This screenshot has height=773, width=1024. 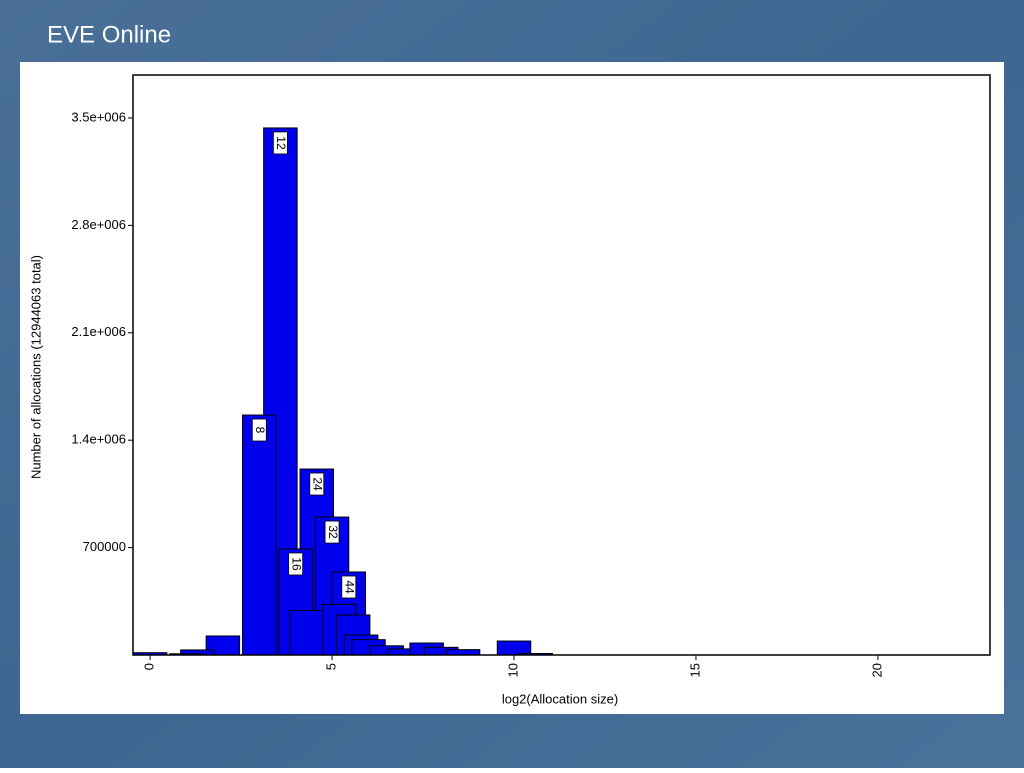 I want to click on y-tick-label: 700000, so click(x=104, y=546).